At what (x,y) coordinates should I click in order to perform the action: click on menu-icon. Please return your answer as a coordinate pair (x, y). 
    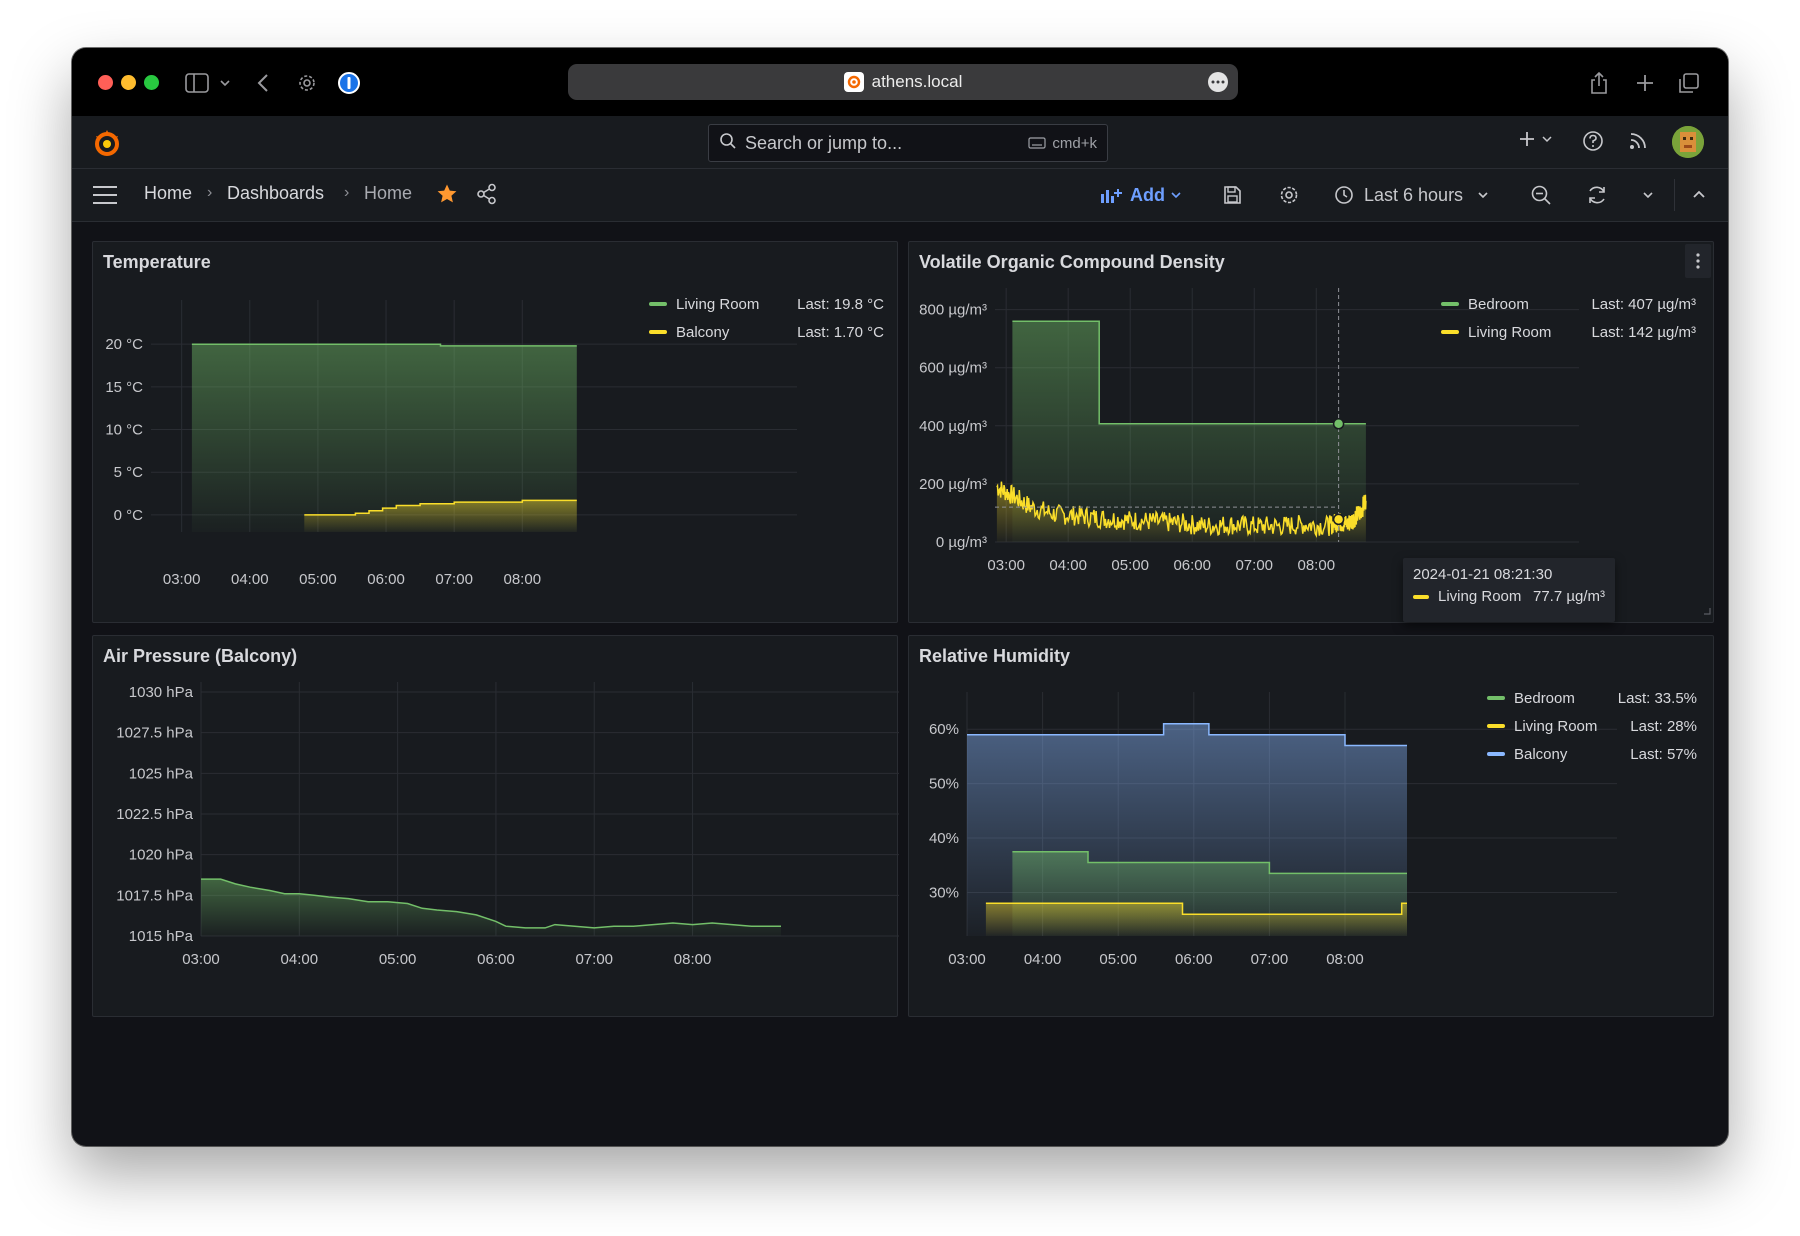
    Looking at the image, I should click on (105, 197).